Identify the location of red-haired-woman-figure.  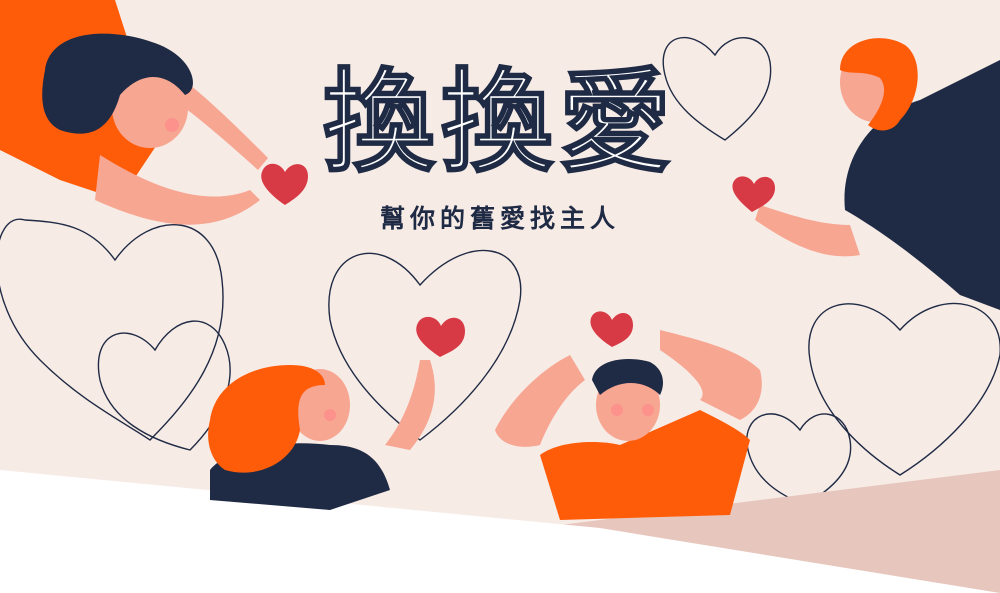
(321, 435).